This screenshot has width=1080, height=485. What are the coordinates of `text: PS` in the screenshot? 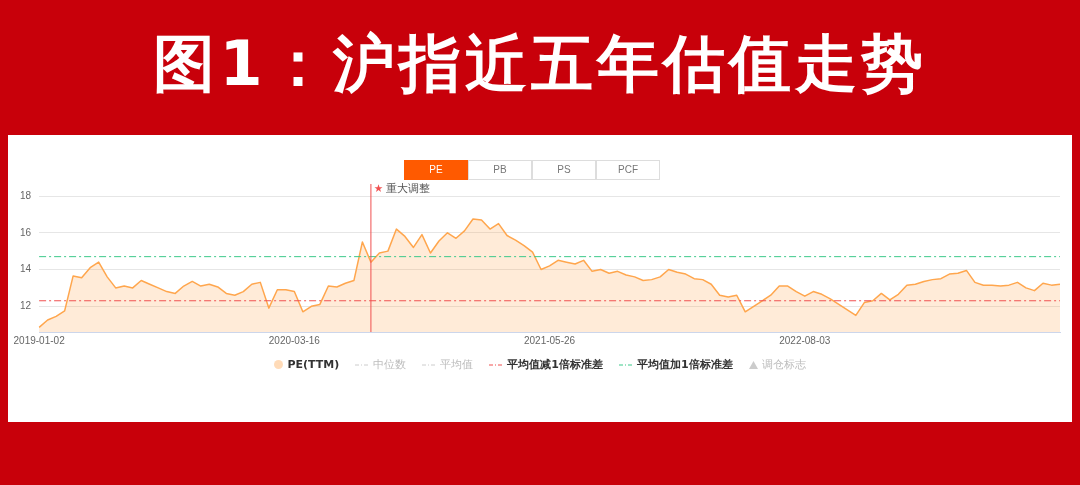 It's located at (564, 170).